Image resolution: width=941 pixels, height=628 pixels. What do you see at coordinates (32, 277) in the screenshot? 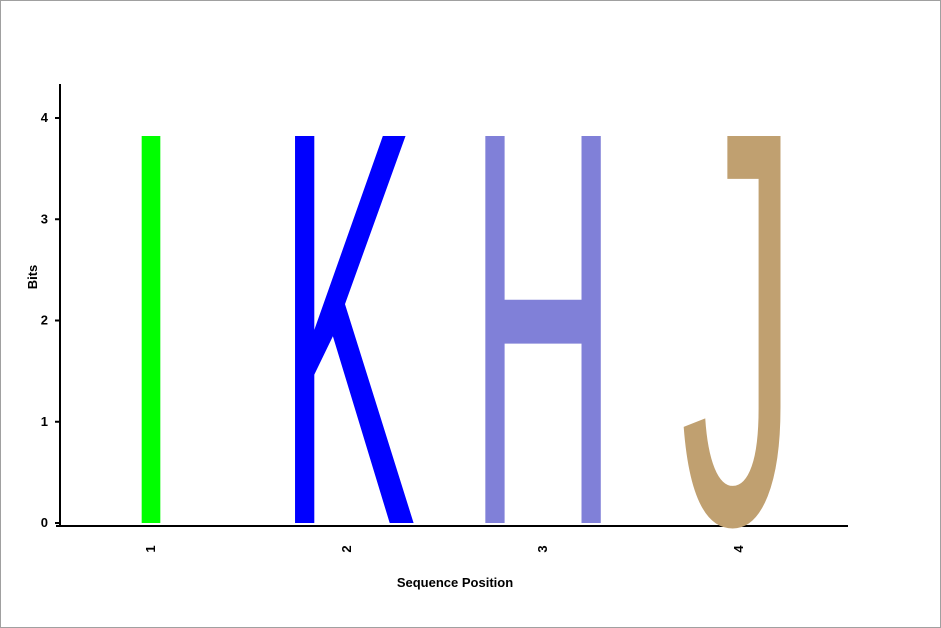
I see `y-axis-label: Bits` at bounding box center [32, 277].